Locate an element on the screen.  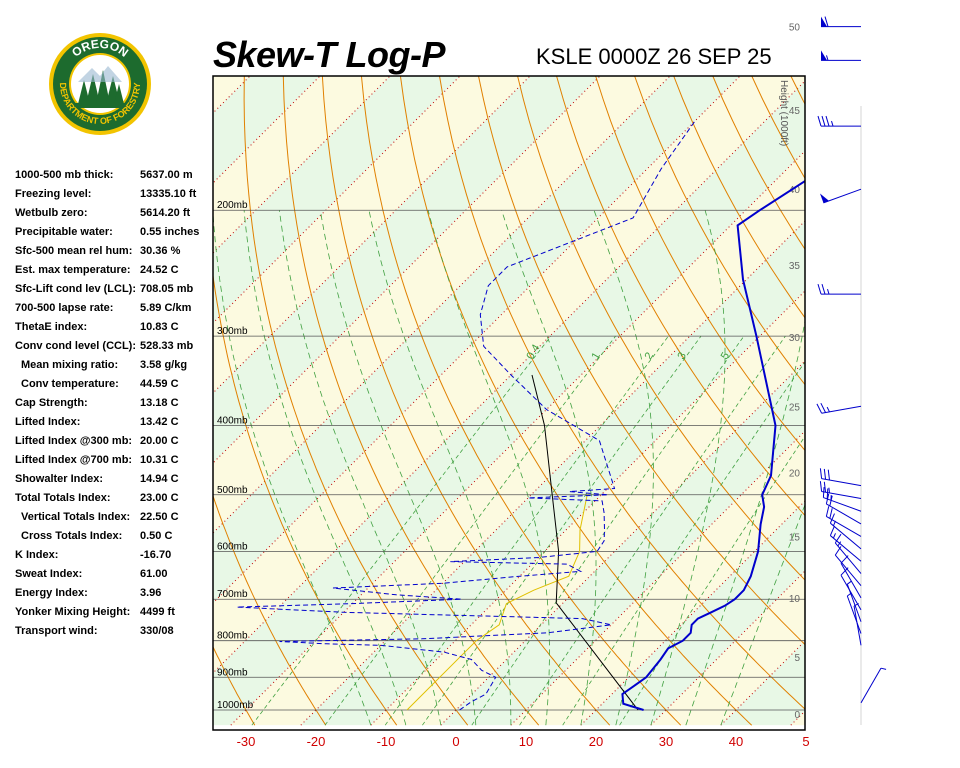
index-label: Wetbulb zero: is located at coordinates (51, 213).